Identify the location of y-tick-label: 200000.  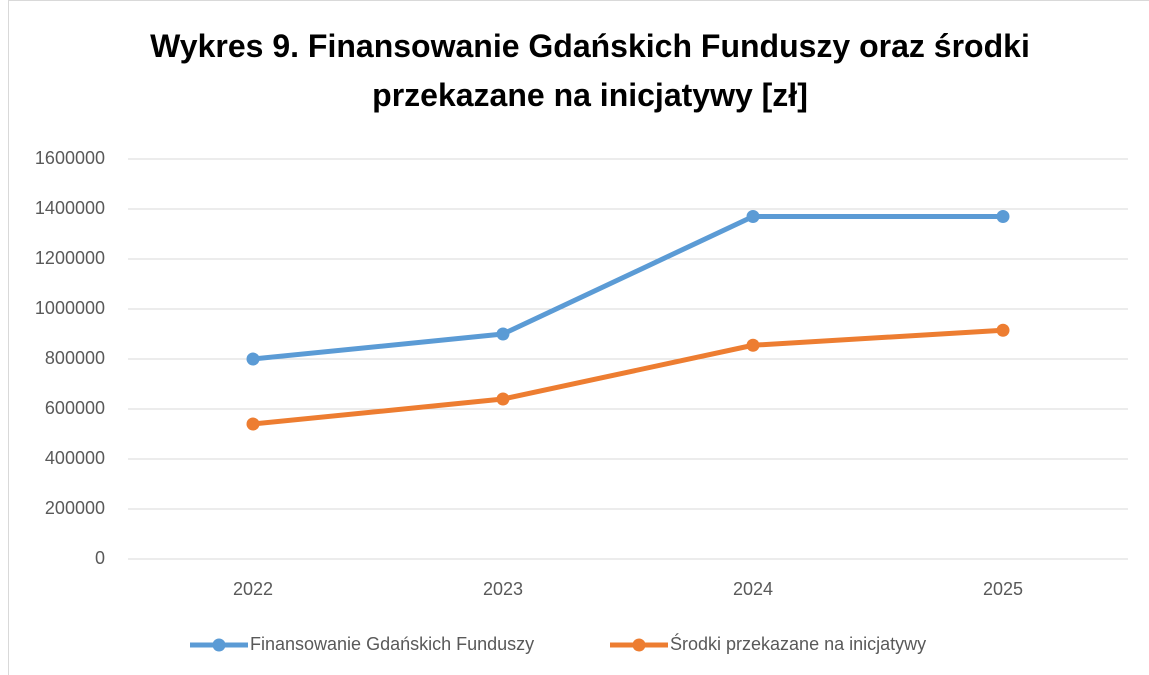
(75, 508).